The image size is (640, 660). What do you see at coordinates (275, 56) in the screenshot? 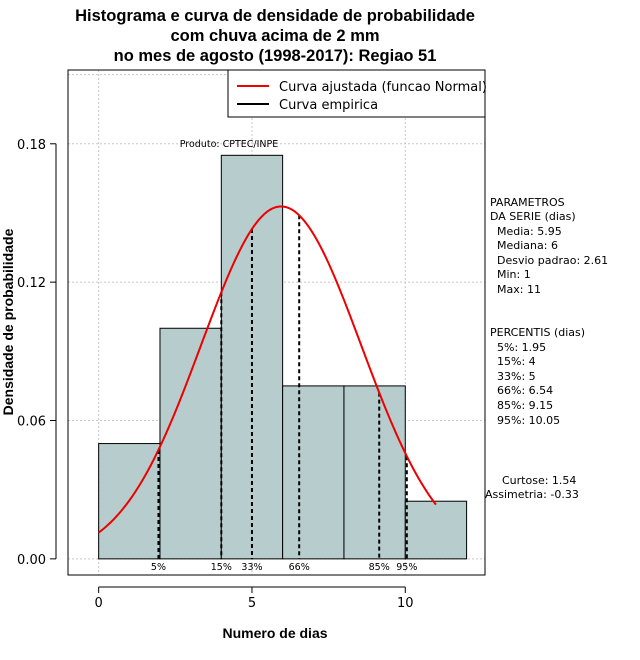
I see `chart-title-line-3: no mes de agosto (1998-2017): Regiao 51` at bounding box center [275, 56].